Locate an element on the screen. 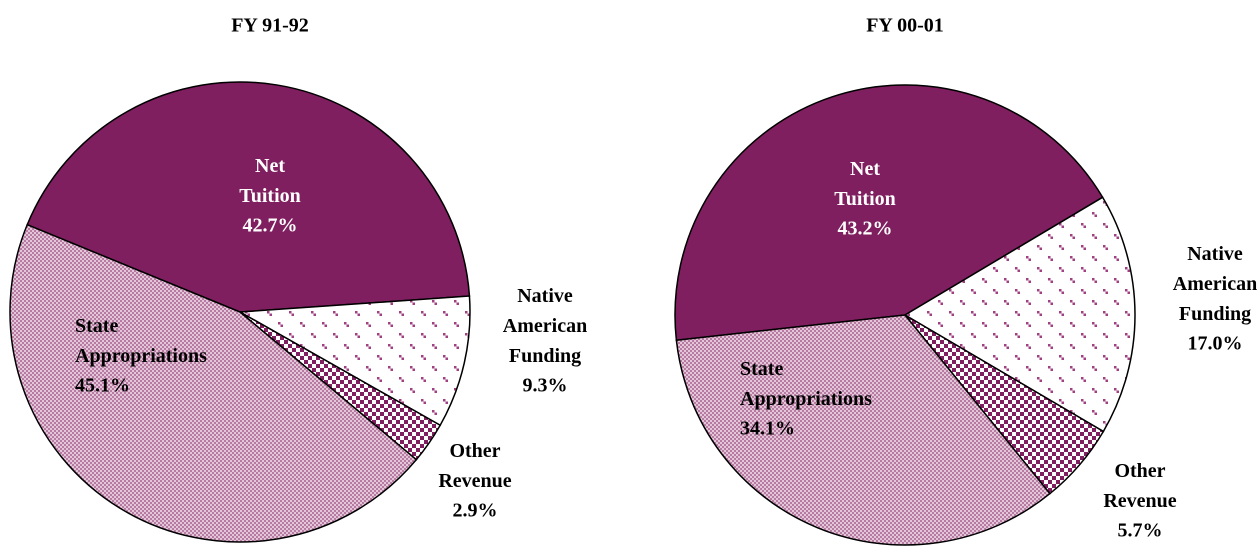 The width and height of the screenshot is (1260, 550). slice-value-label: 9.3% is located at coordinates (545, 386).